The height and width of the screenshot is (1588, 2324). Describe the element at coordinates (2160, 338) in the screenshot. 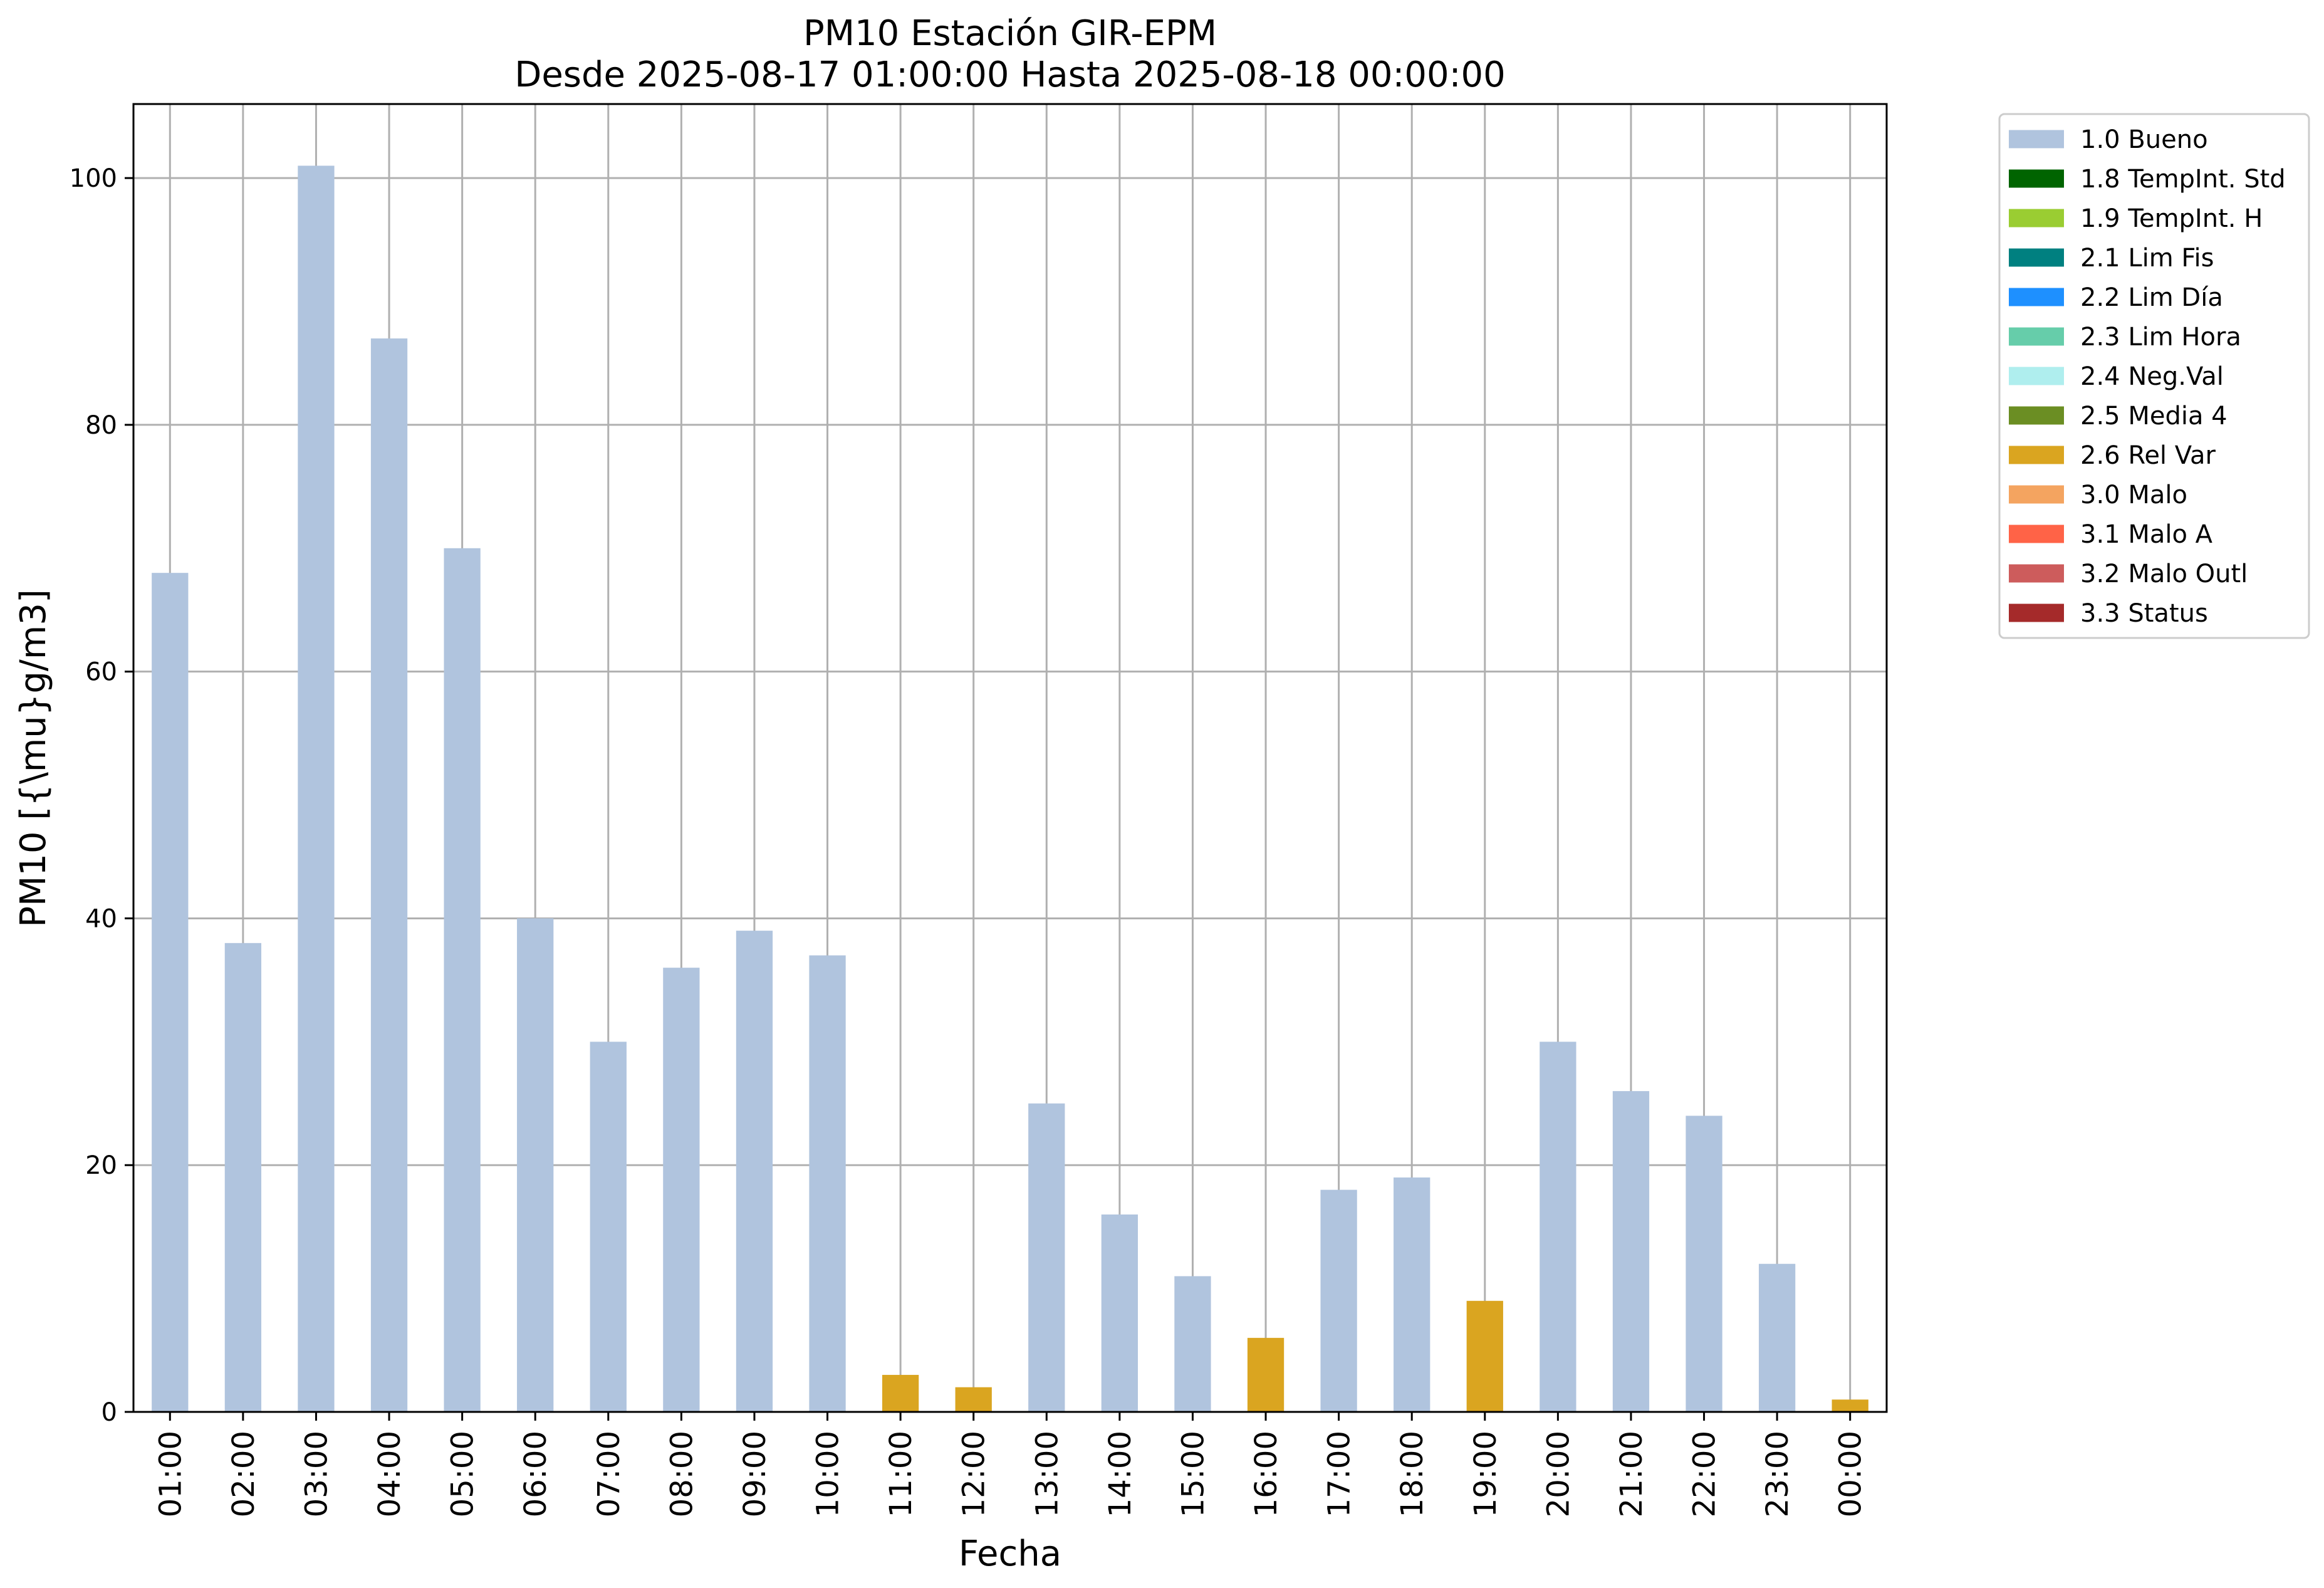

I see `legend-label: 2.3 Lim Hora` at that location.